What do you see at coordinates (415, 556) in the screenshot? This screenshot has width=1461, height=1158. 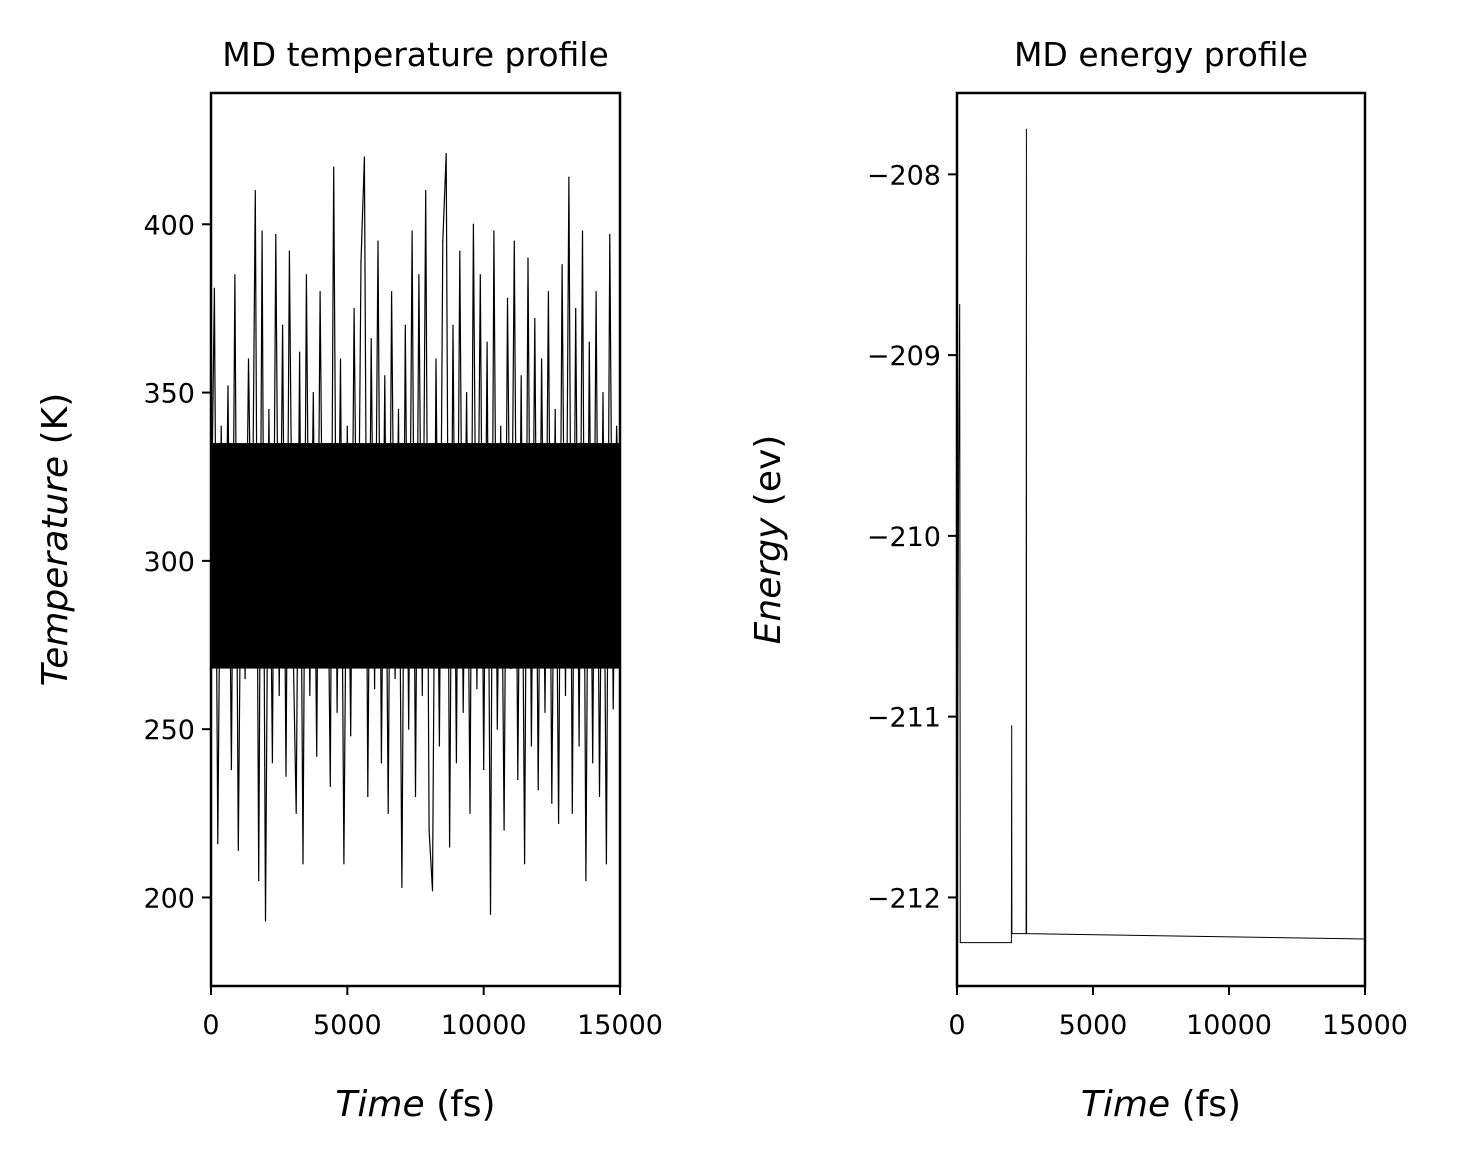 I see `dense-band` at bounding box center [415, 556].